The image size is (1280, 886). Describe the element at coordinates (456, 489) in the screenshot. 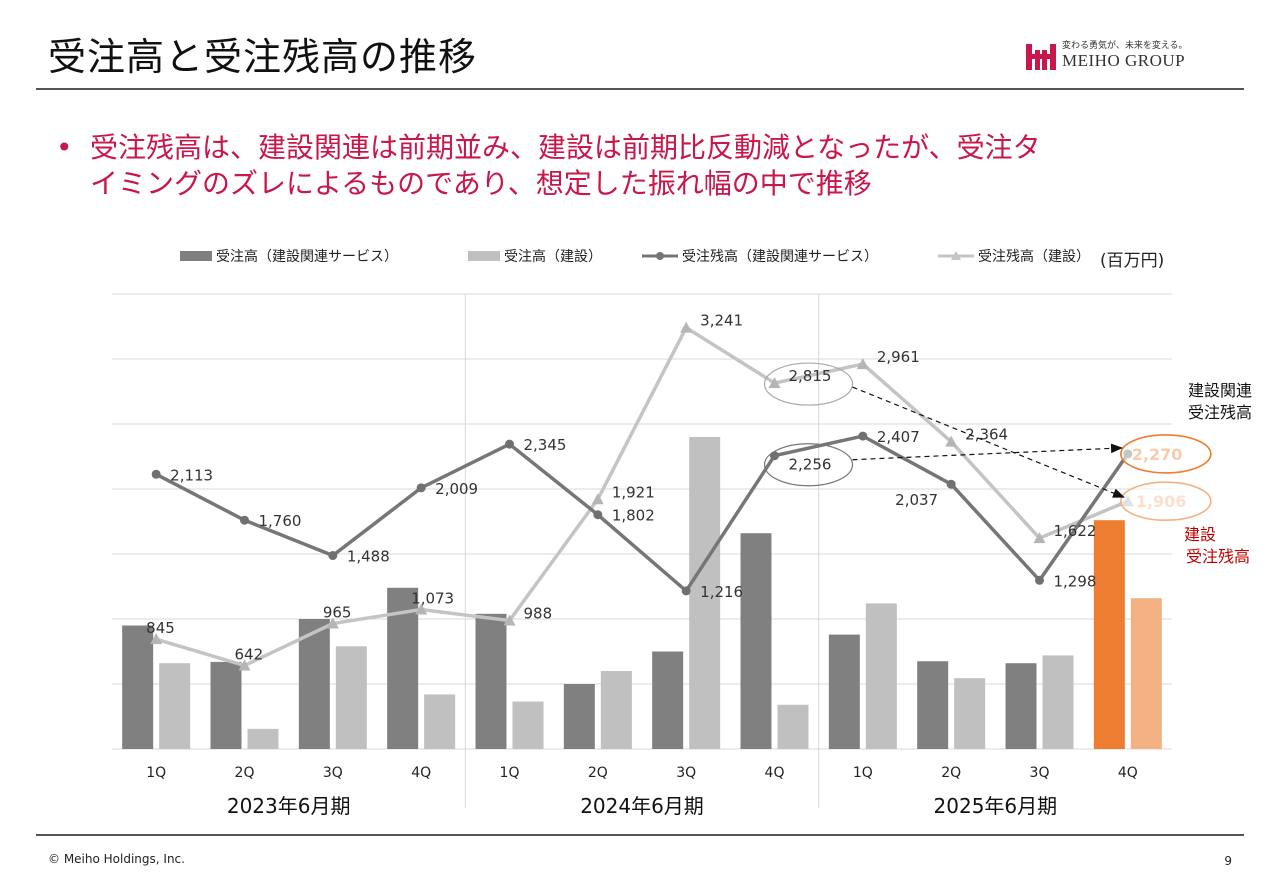

I see `label-kanren: 2,009` at that location.